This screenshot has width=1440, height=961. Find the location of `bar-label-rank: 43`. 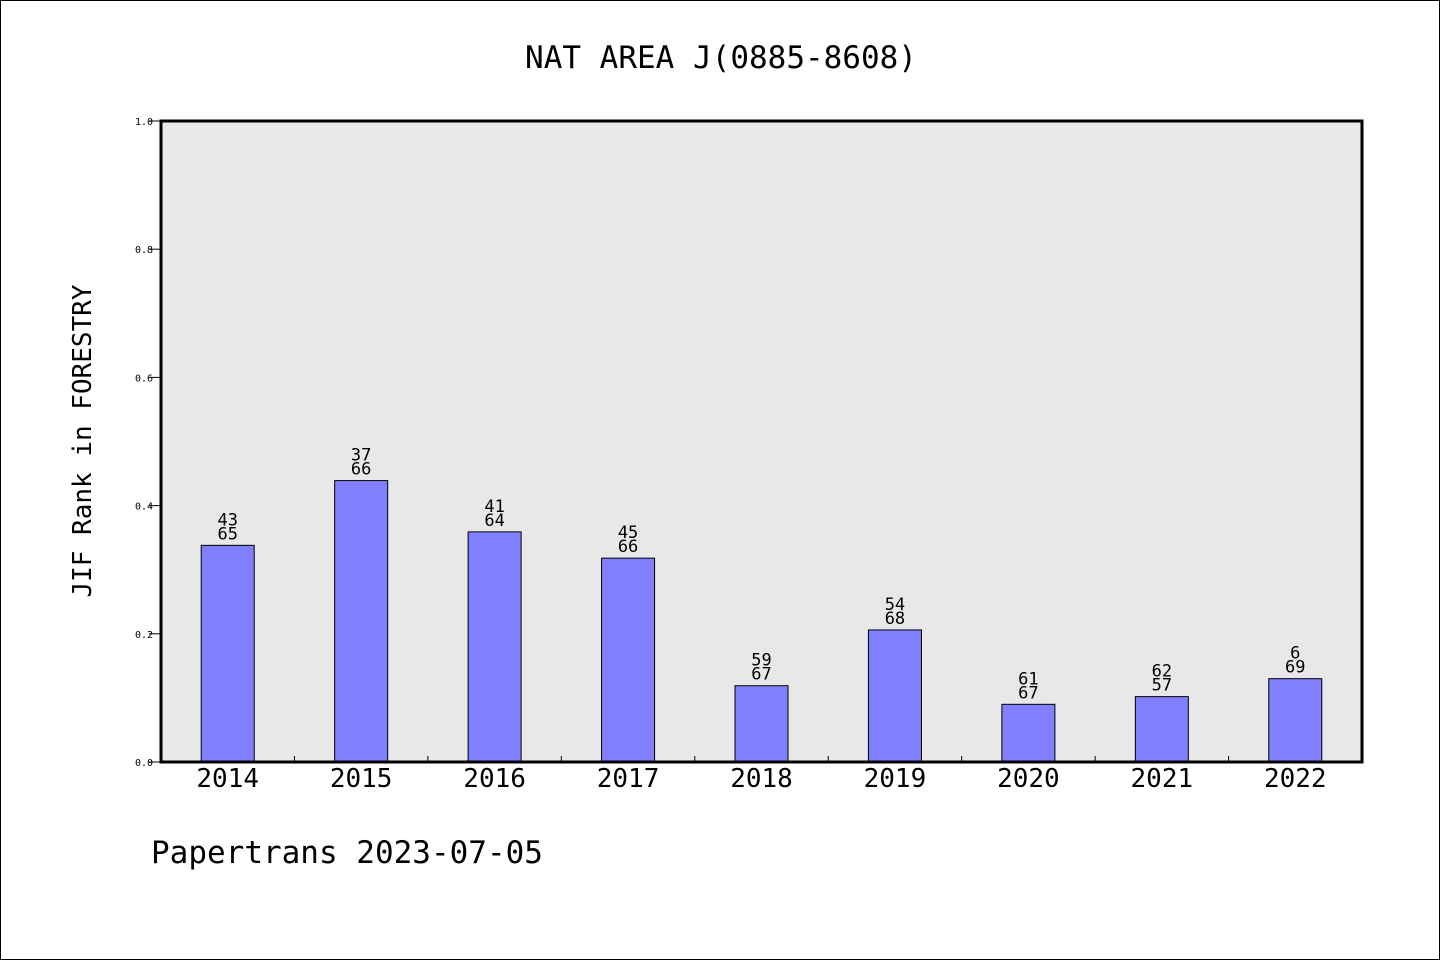

bar-label-rank: 43 is located at coordinates (227, 520).